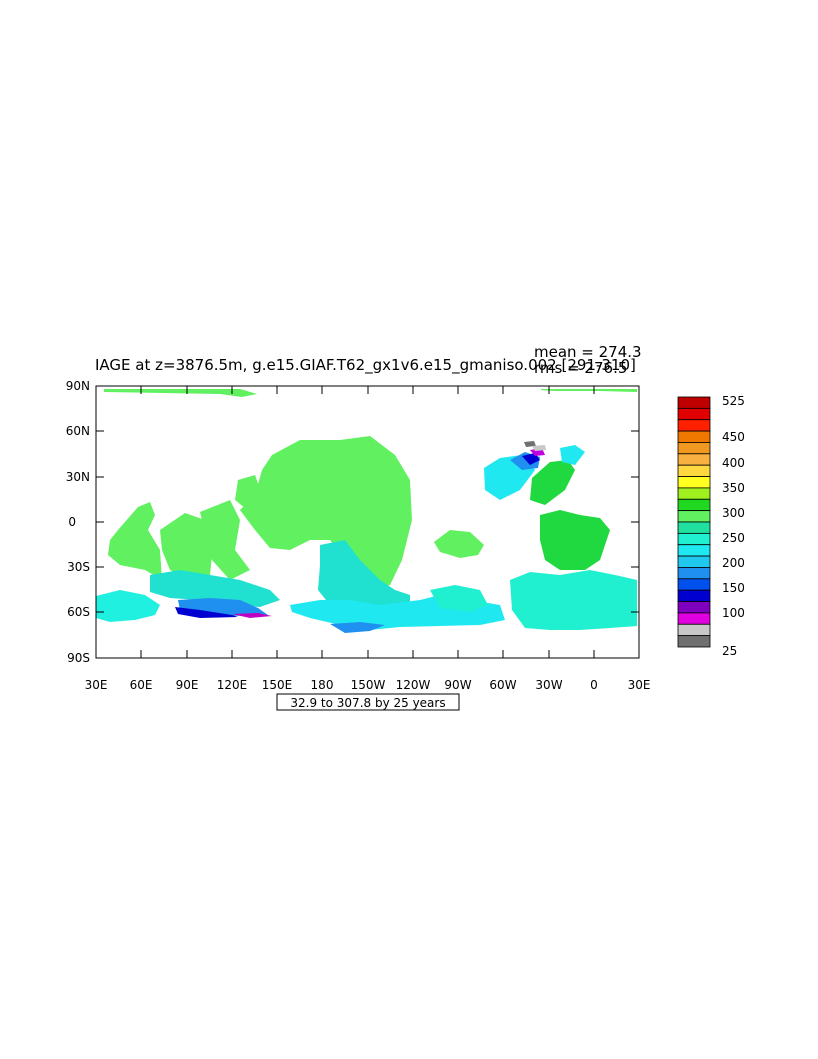 This screenshot has height=1059, width=818. What do you see at coordinates (457, 685) in the screenshot?
I see `lon-label-90w: 90W` at bounding box center [457, 685].